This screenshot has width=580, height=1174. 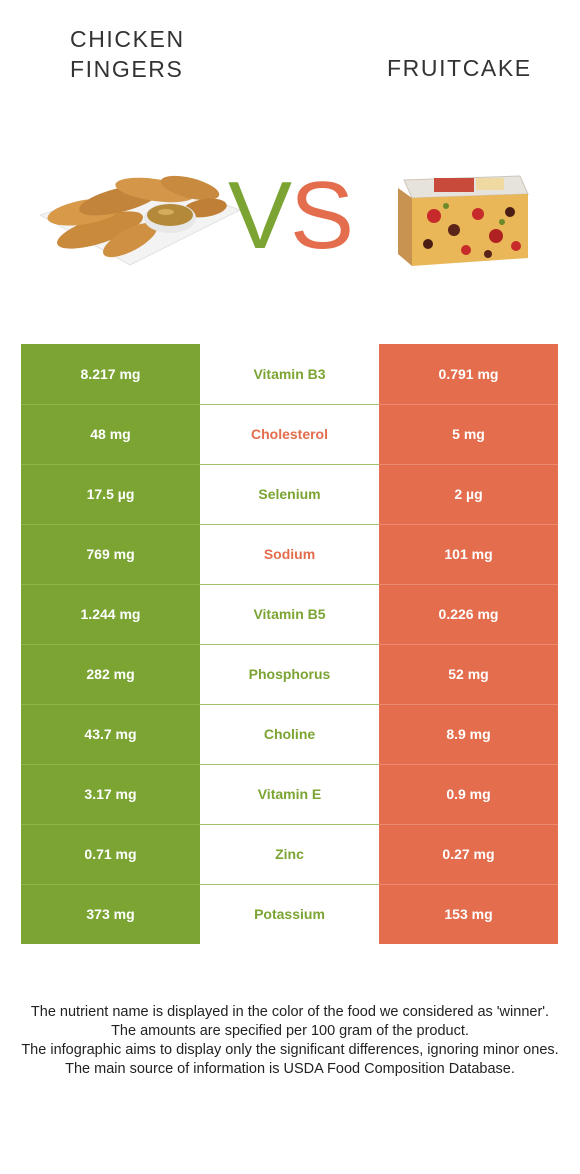 What do you see at coordinates (110, 914) in the screenshot?
I see `left-value-cell: 373 mg` at bounding box center [110, 914].